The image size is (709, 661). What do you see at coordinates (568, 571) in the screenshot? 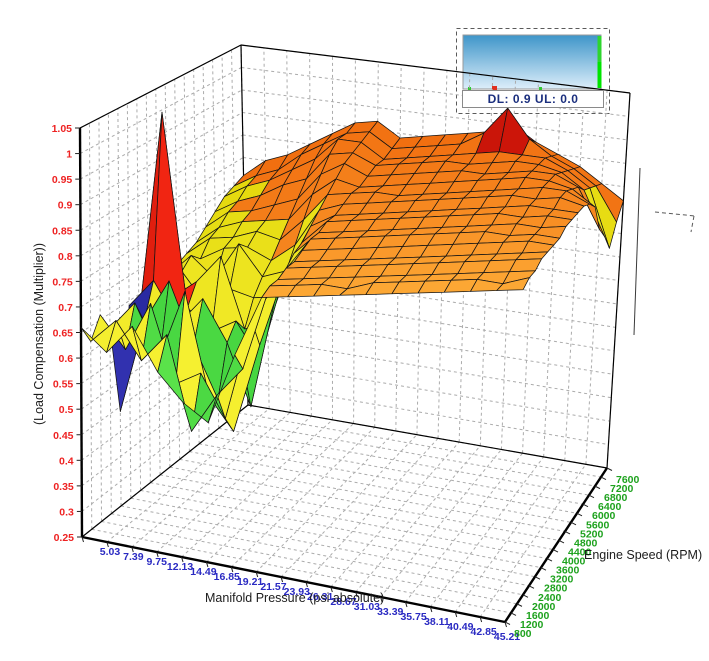
I see `y-tick-label: 3600` at bounding box center [568, 571].